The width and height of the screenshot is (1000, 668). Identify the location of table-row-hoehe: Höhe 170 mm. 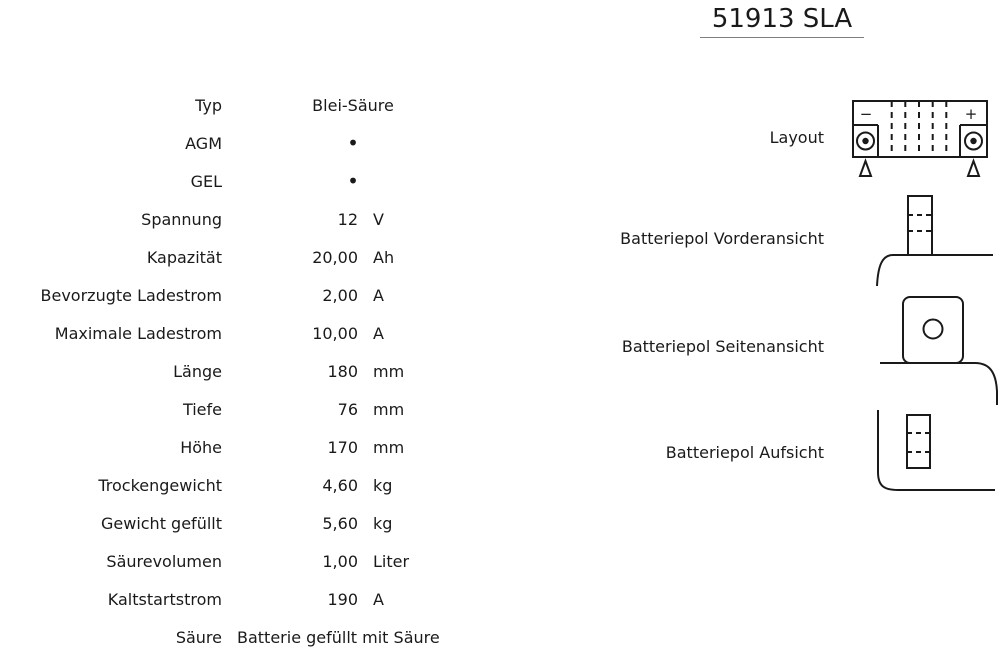
(250, 447).